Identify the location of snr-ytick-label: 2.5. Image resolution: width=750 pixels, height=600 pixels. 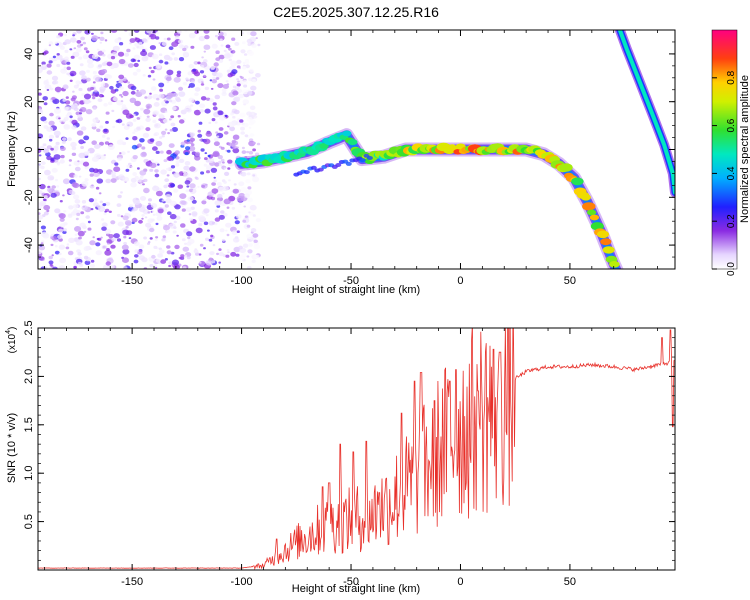
(29, 327).